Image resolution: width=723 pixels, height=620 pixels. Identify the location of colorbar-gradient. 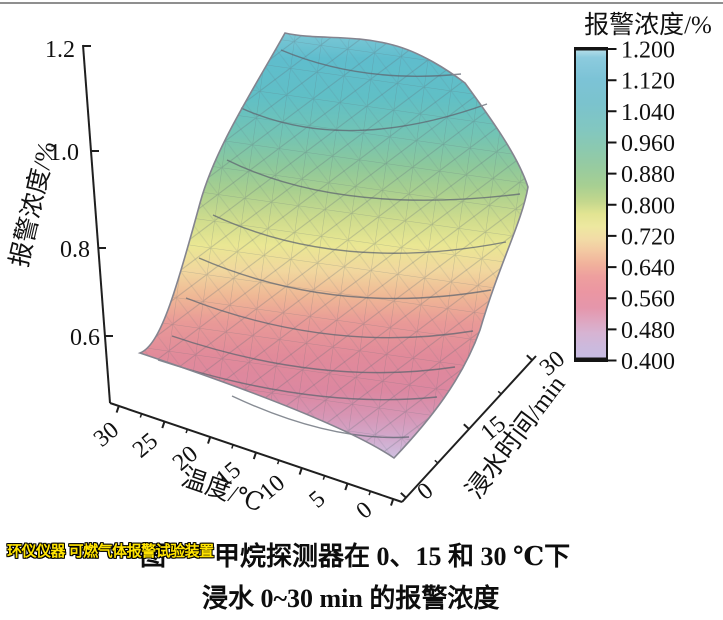
(591, 204).